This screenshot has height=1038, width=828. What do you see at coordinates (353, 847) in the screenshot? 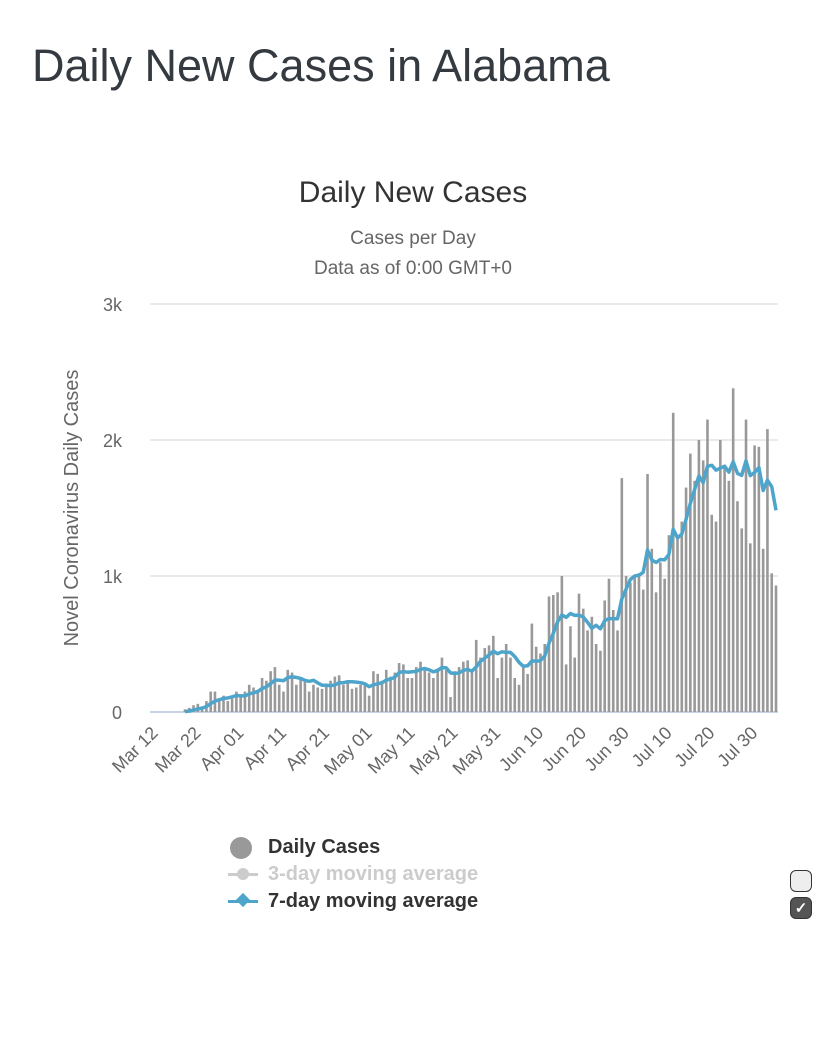
I see `legend-item-daily-cases: Daily Cases` at bounding box center [353, 847].